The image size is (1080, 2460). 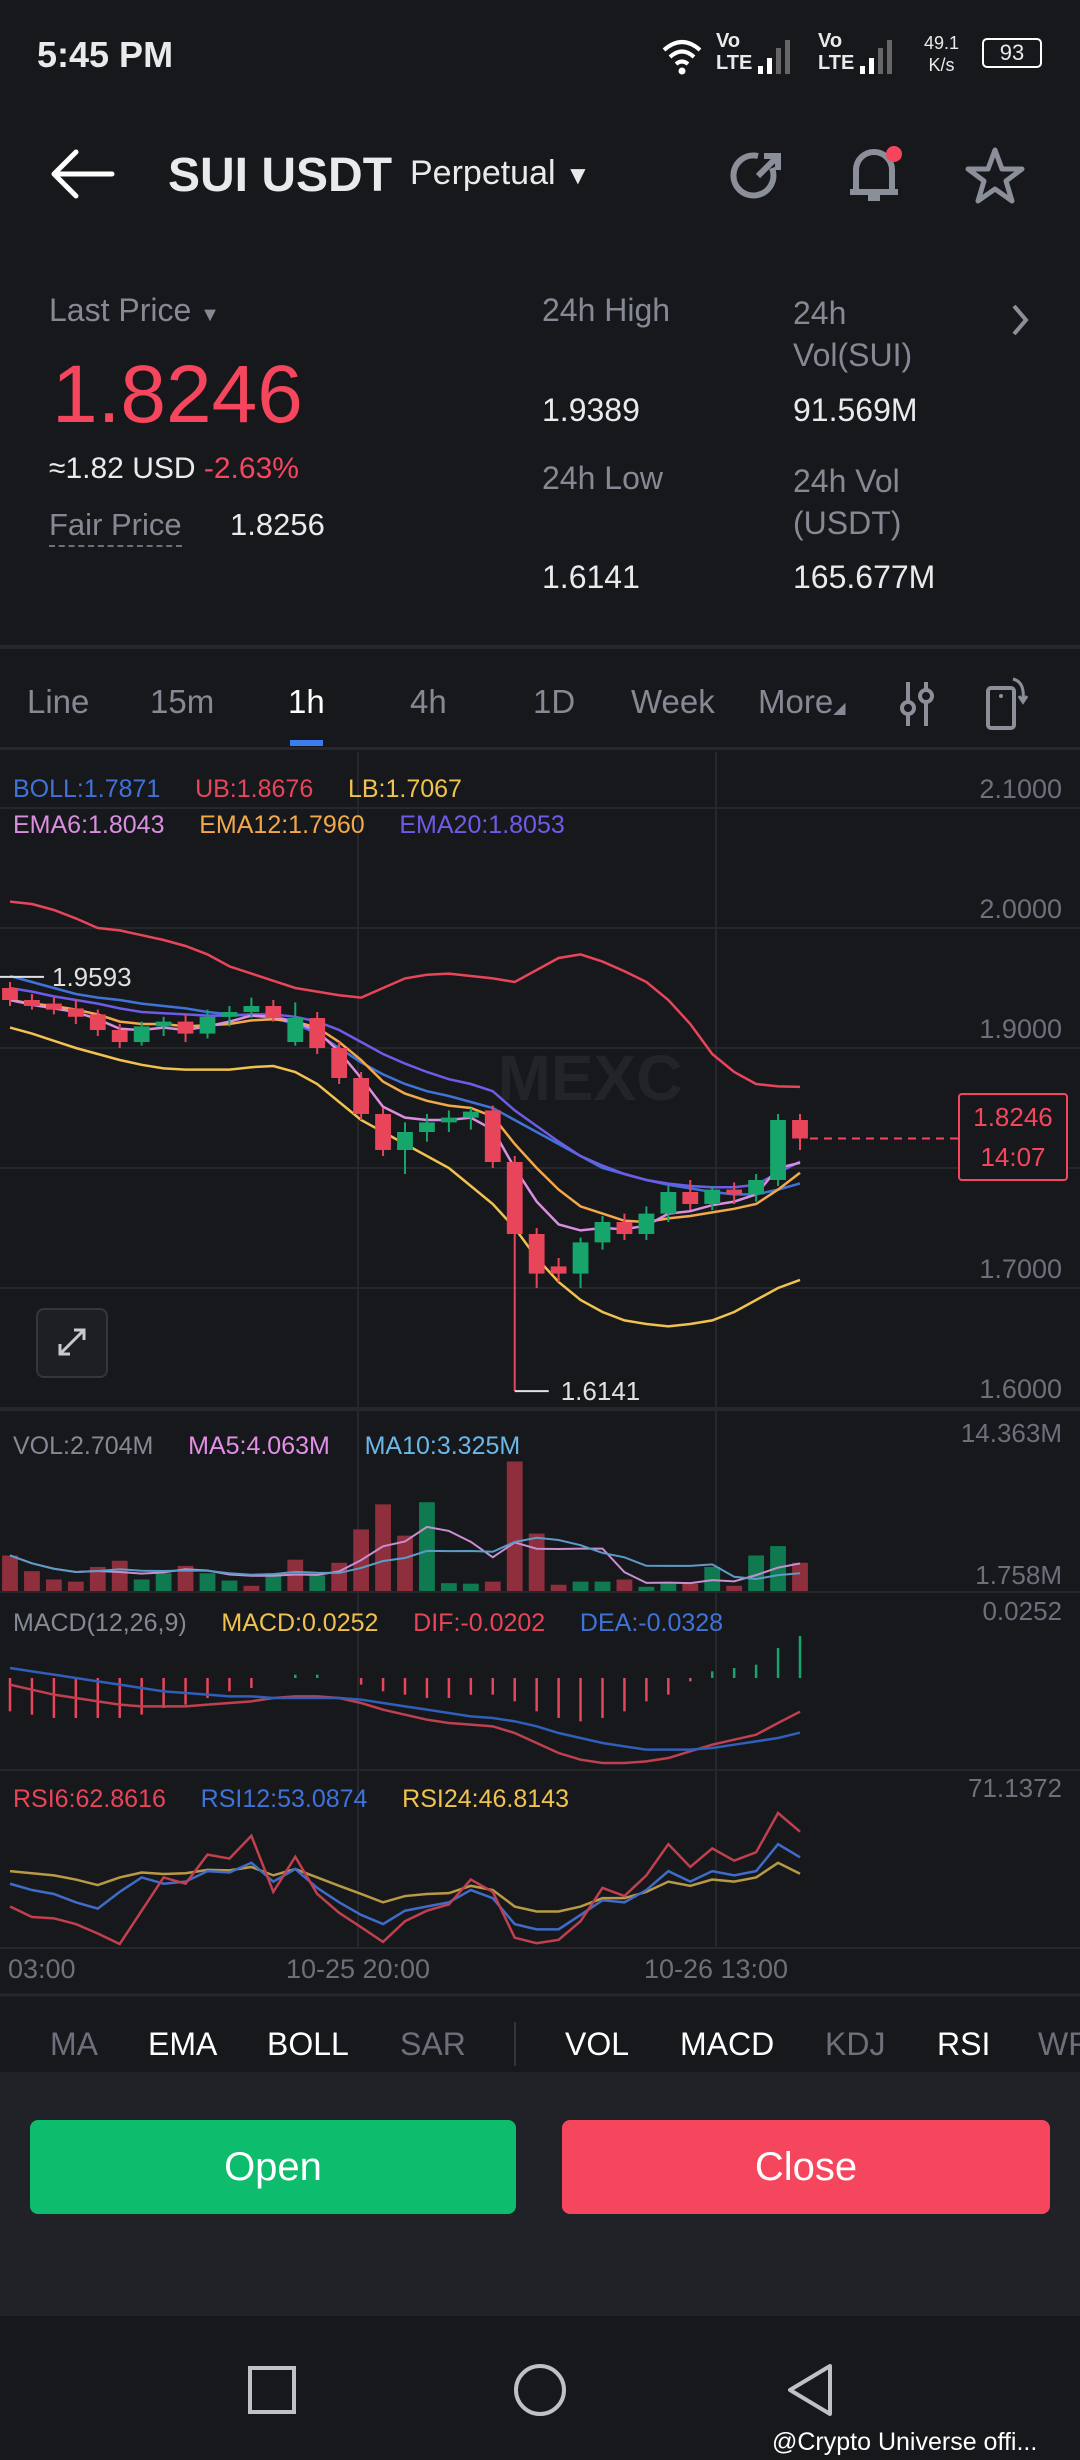 What do you see at coordinates (273, 2167) in the screenshot?
I see `open-button: Open` at bounding box center [273, 2167].